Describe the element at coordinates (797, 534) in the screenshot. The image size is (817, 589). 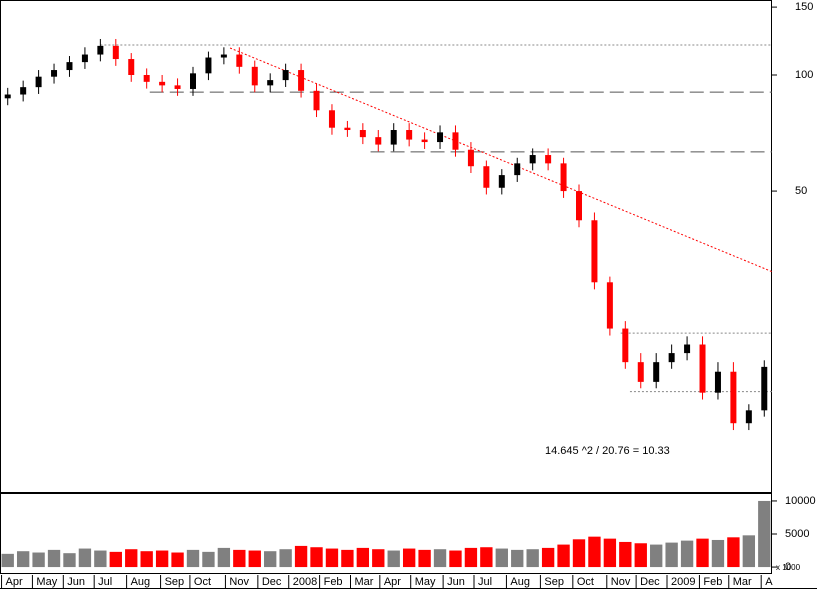
I see `volume-tick-label: 5000` at that location.